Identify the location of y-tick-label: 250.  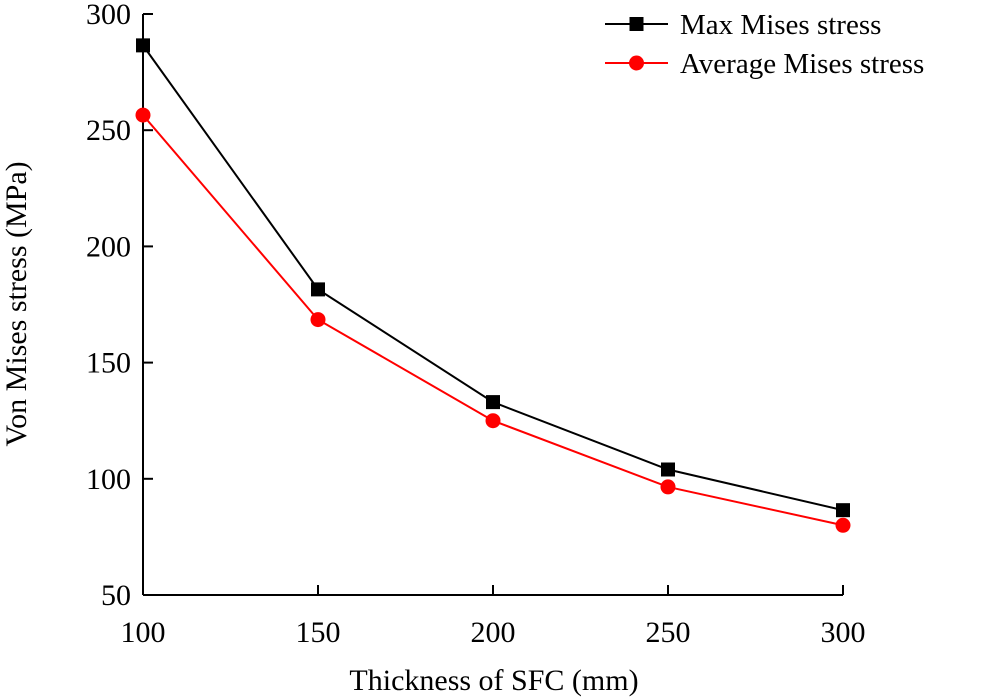
(108, 130).